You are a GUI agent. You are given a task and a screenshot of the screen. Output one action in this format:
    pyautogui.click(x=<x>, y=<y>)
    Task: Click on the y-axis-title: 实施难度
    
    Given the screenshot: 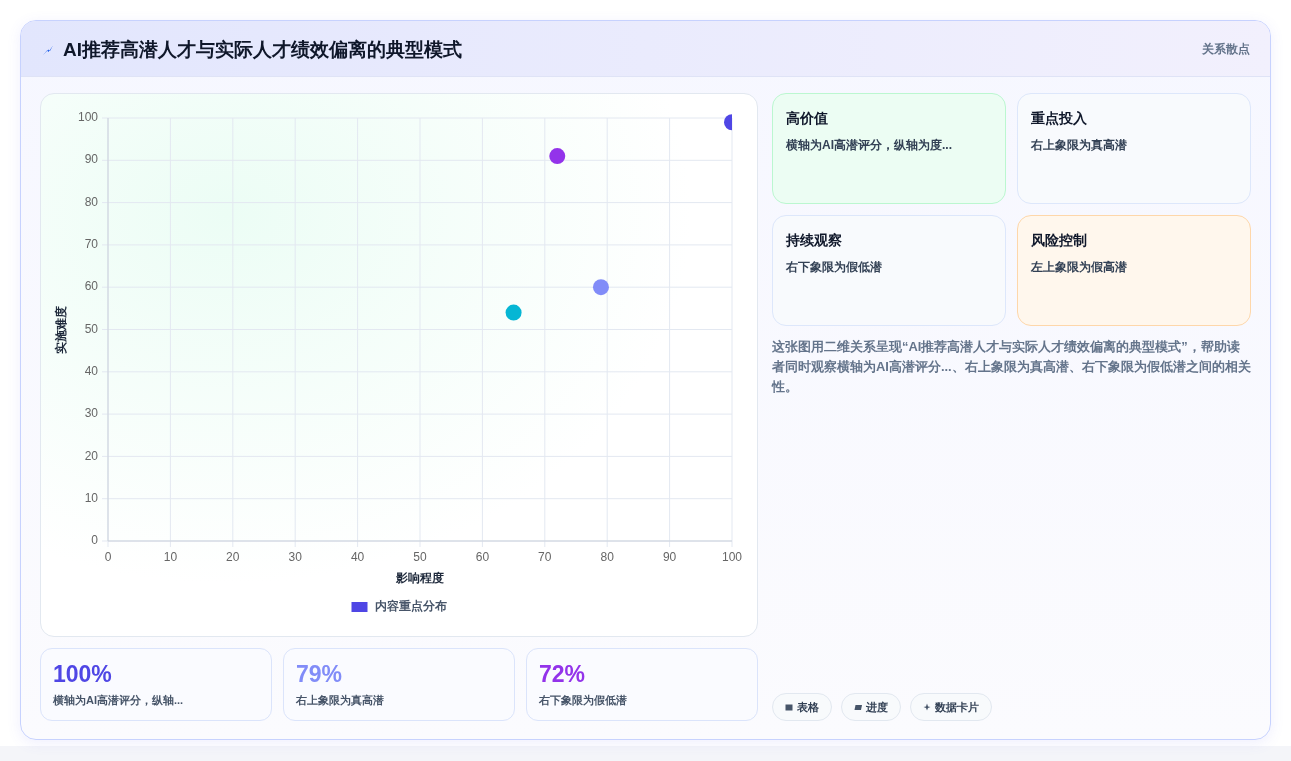 What is the action you would take?
    pyautogui.click(x=61, y=329)
    